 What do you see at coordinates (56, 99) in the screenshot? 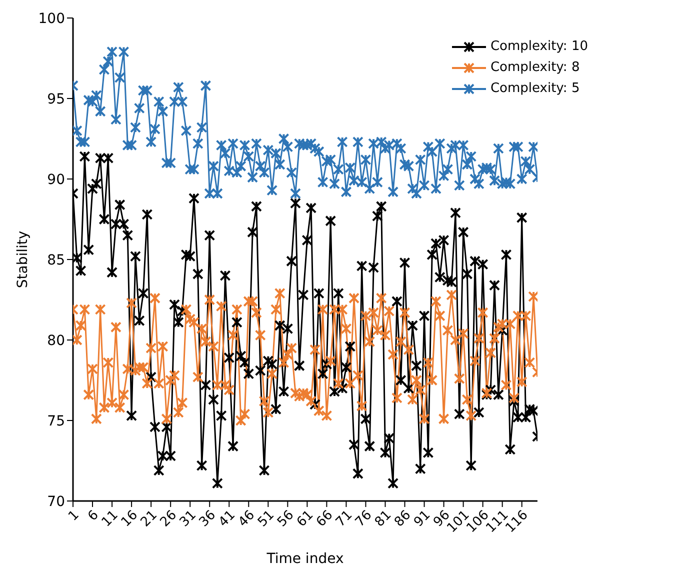
I see `y-tick-label: 95` at bounding box center [56, 99].